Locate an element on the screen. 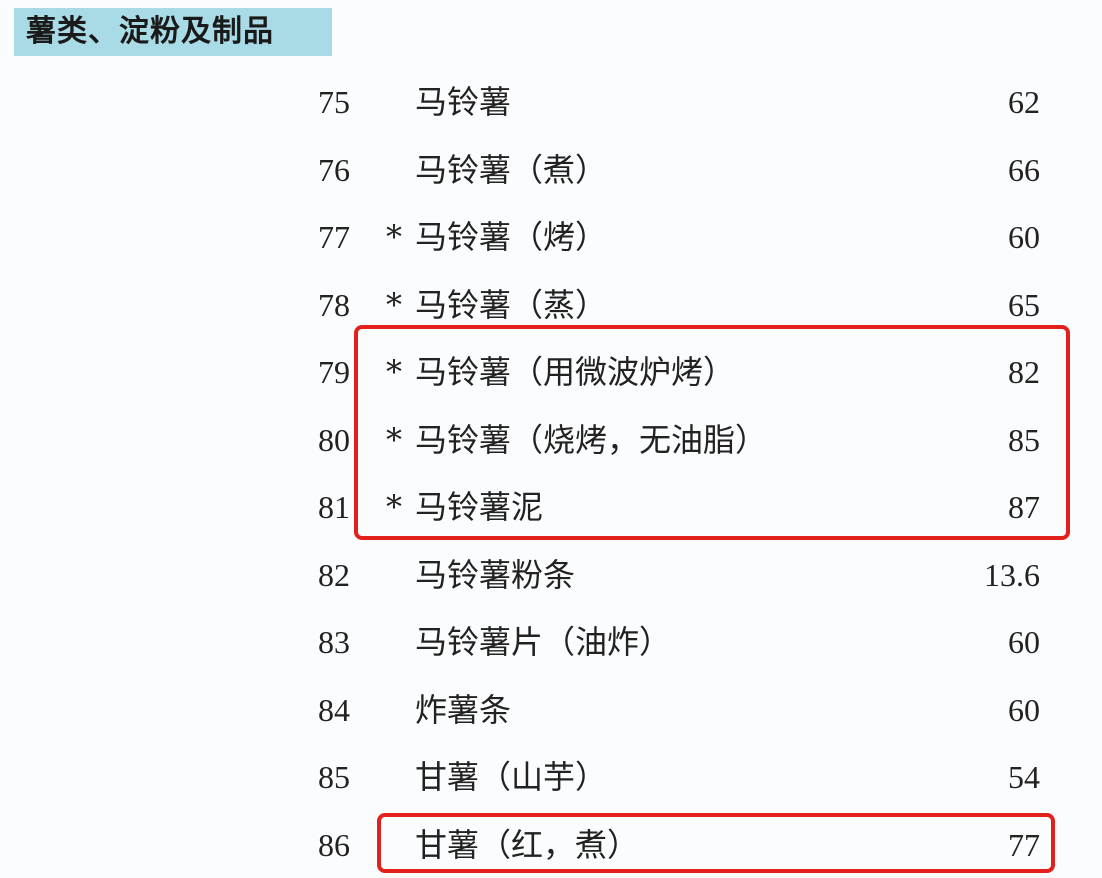 This screenshot has height=878, width=1102. gi-value: 87 is located at coordinates (1024, 507).